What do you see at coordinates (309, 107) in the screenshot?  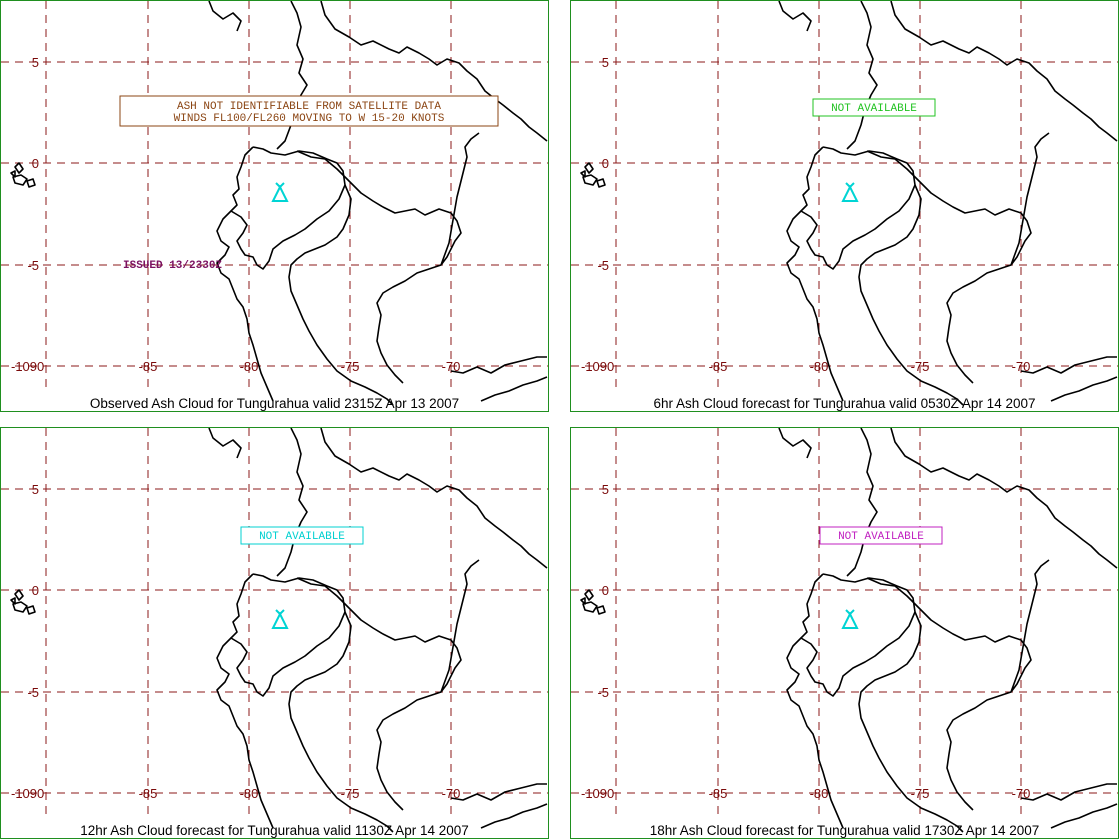 I see `ash-note-line: ASH NOT IDENTIFIABLE FROM SATELLITE DATA` at bounding box center [309, 107].